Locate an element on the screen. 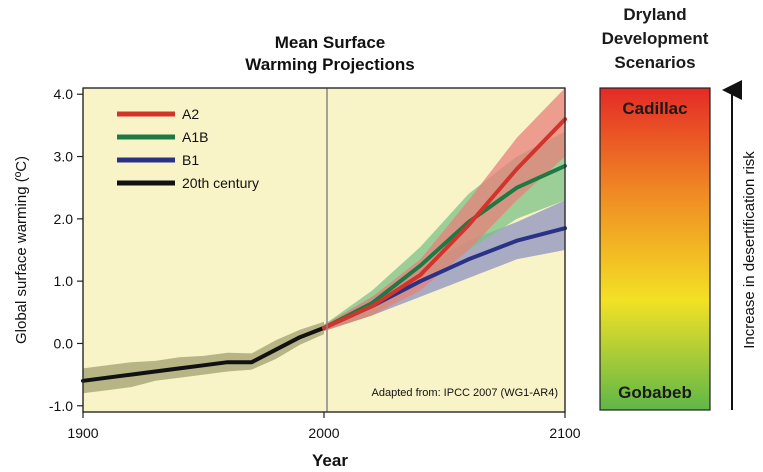 The image size is (763, 472). x-tick-label: 1900 is located at coordinates (82, 433).